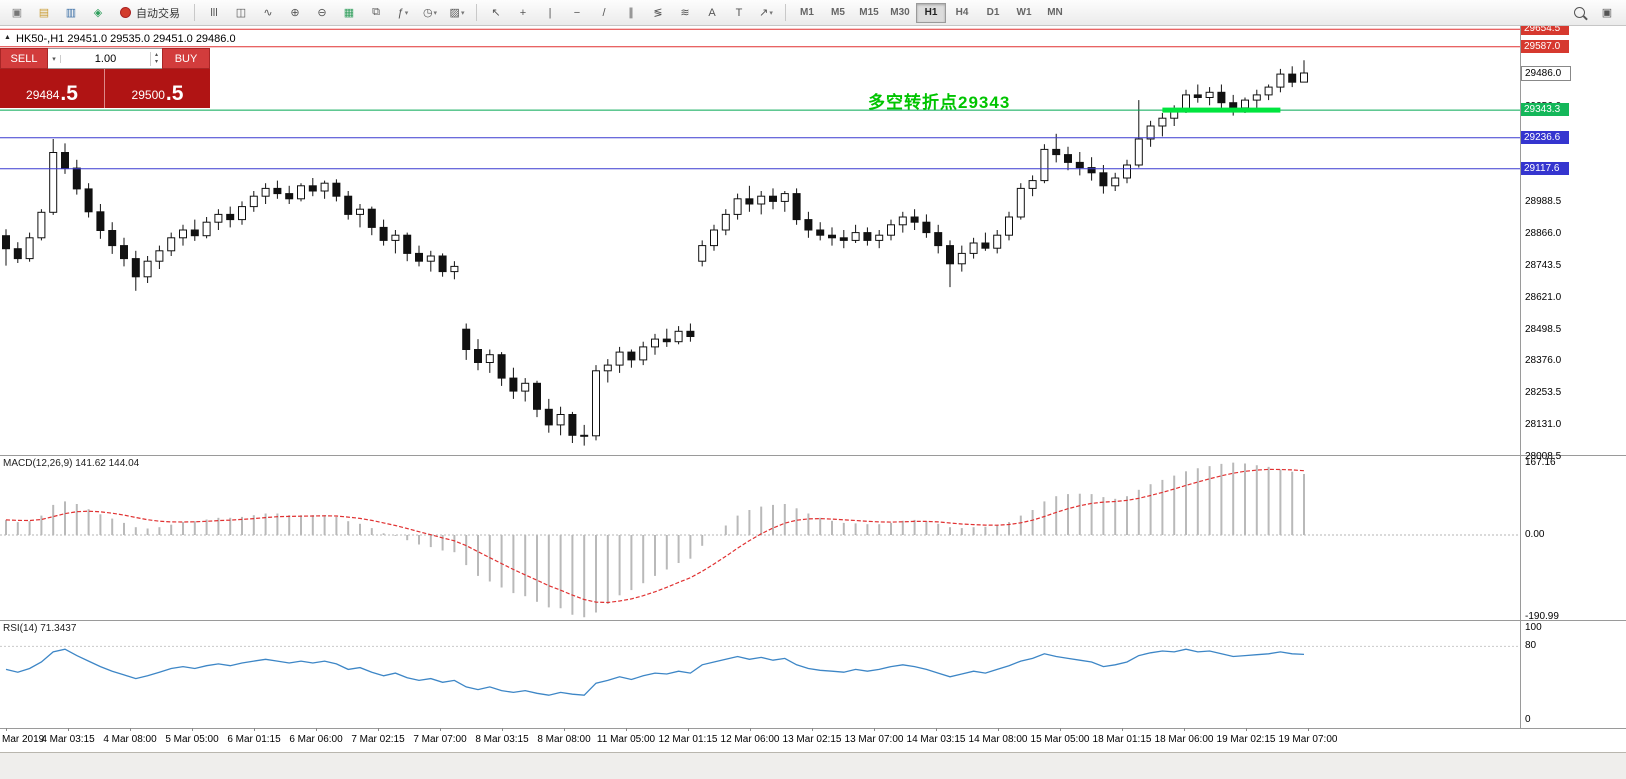  Describe the element at coordinates (17, 13) in the screenshot. I see `new-order-icon: ▣` at that location.